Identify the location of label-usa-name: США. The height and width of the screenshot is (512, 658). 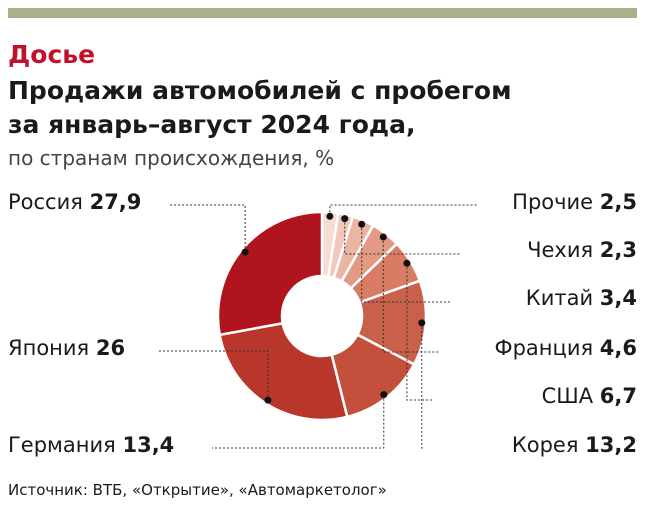
(567, 396).